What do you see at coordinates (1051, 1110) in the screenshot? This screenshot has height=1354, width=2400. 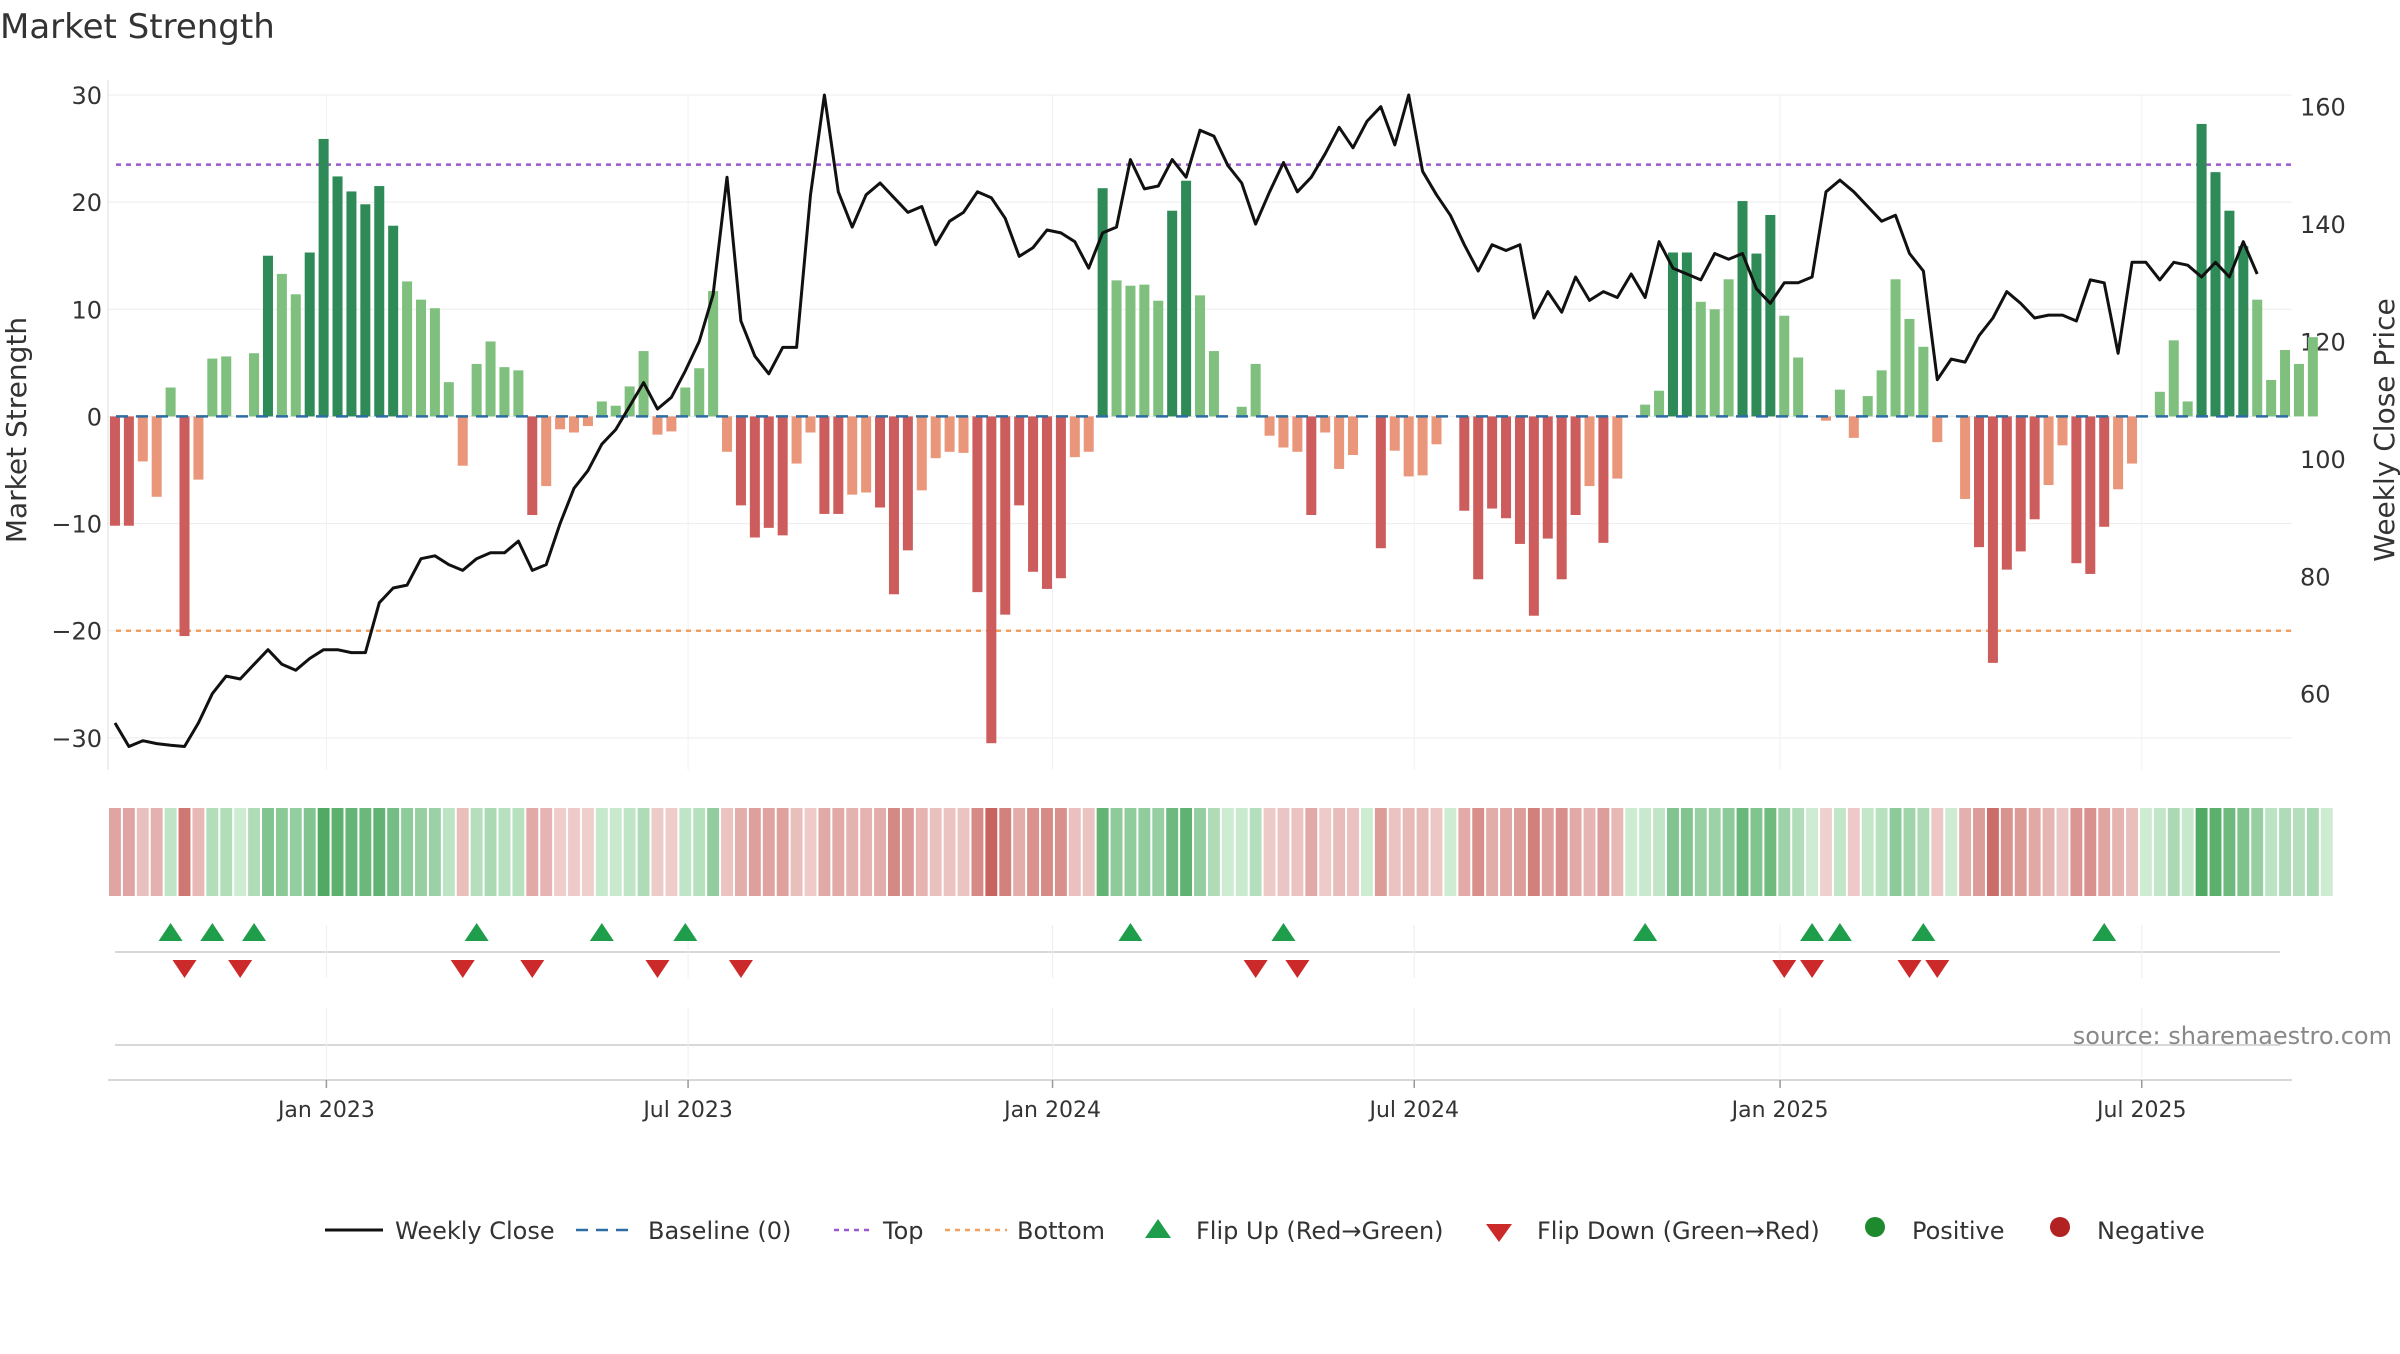 I see `x-tick-label: Jan 2024` at bounding box center [1051, 1110].